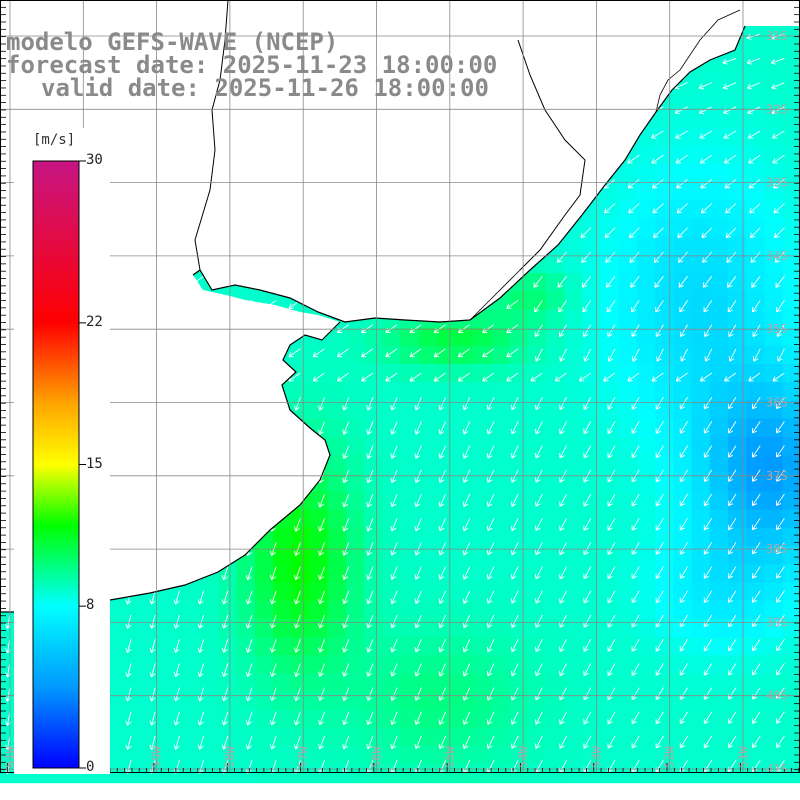 Image resolution: width=800 pixels, height=800 pixels. I want to click on longitude-label: 53W, so click(596, 757).